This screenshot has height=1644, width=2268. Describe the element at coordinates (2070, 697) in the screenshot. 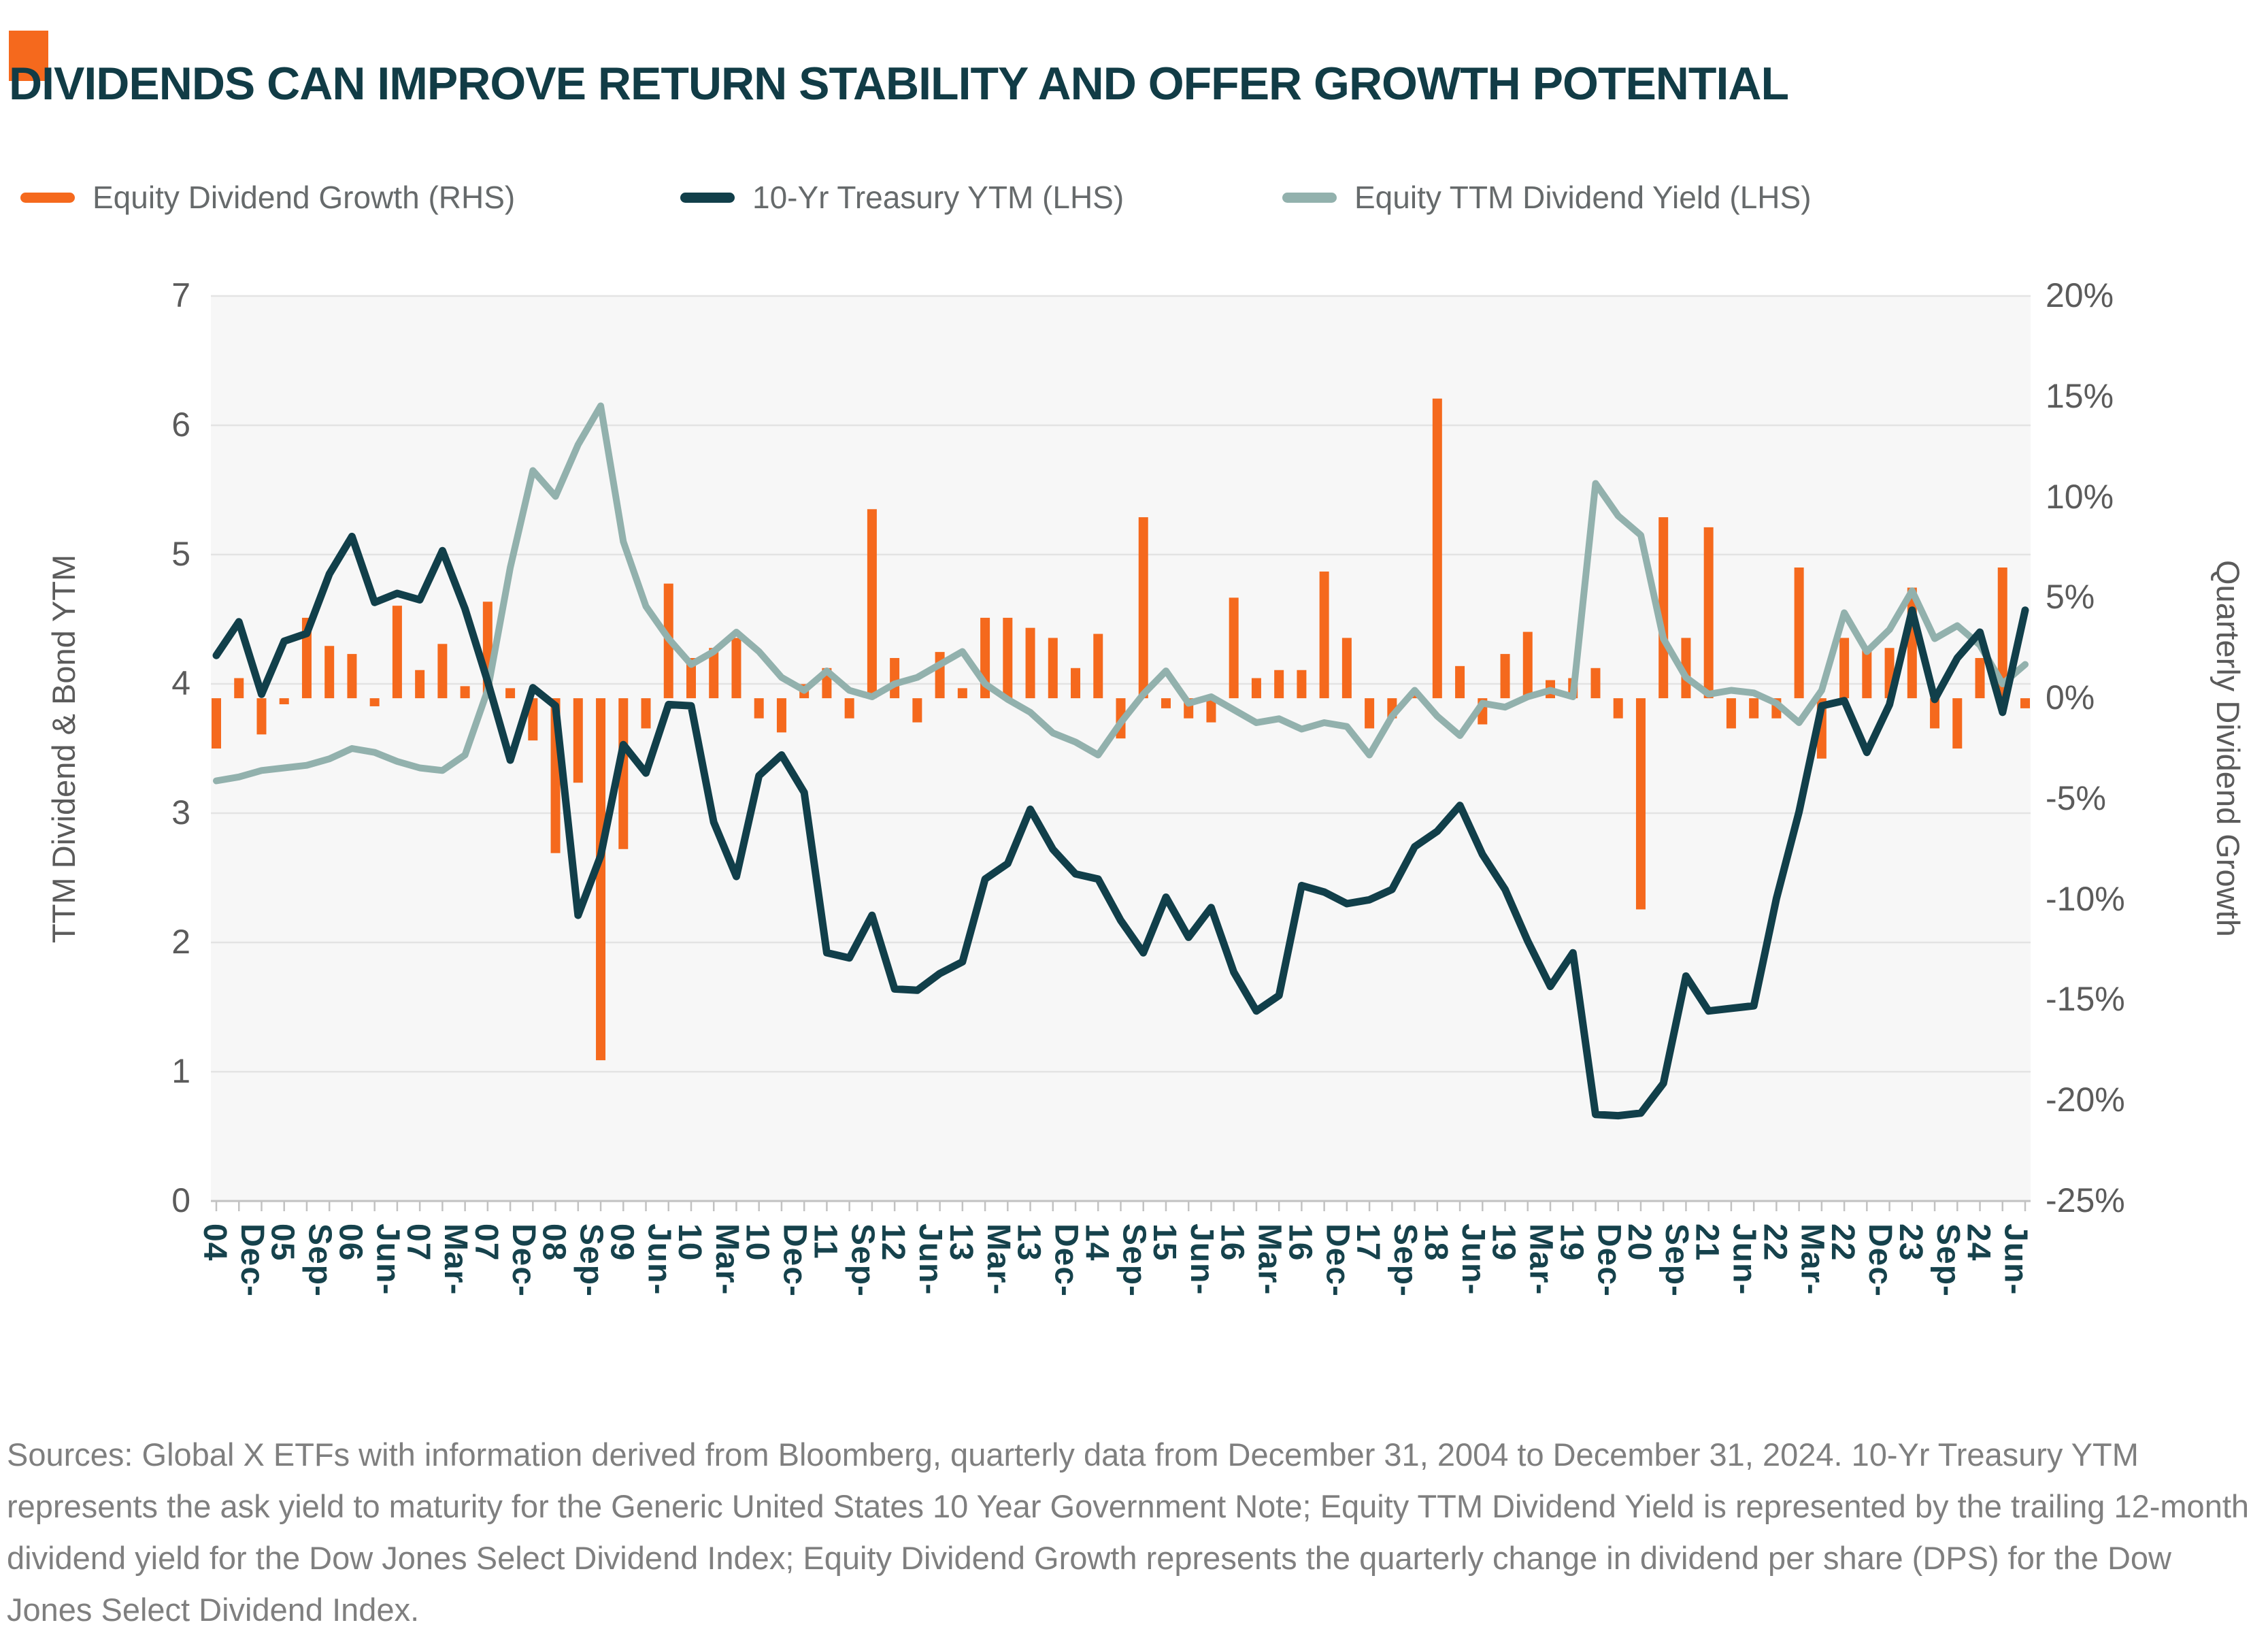

I see `right-axis-tick-label: 0%` at that location.